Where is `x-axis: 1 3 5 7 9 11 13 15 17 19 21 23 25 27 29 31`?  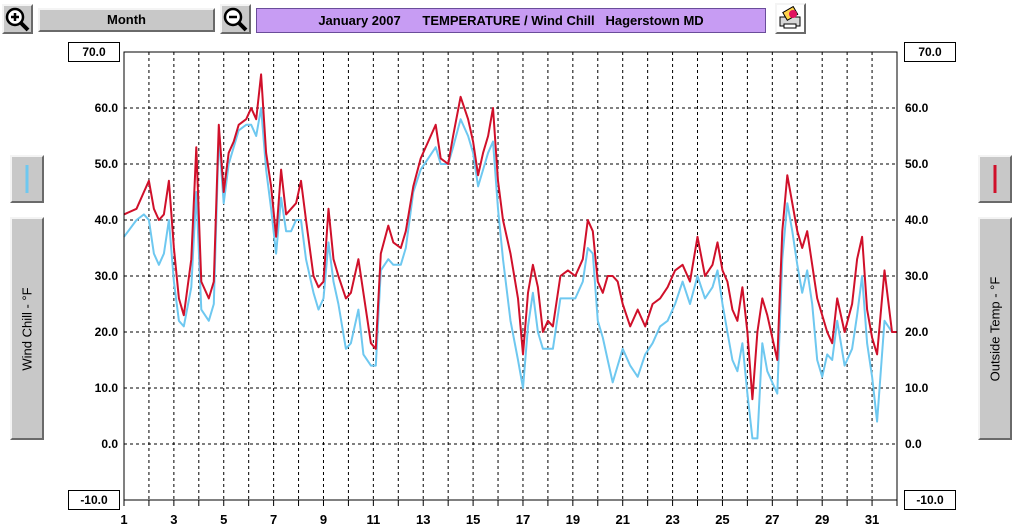 x-axis: 1 3 5 7 9 11 13 15 17 19 21 23 25 27 29 31 is located at coordinates (509, 513).